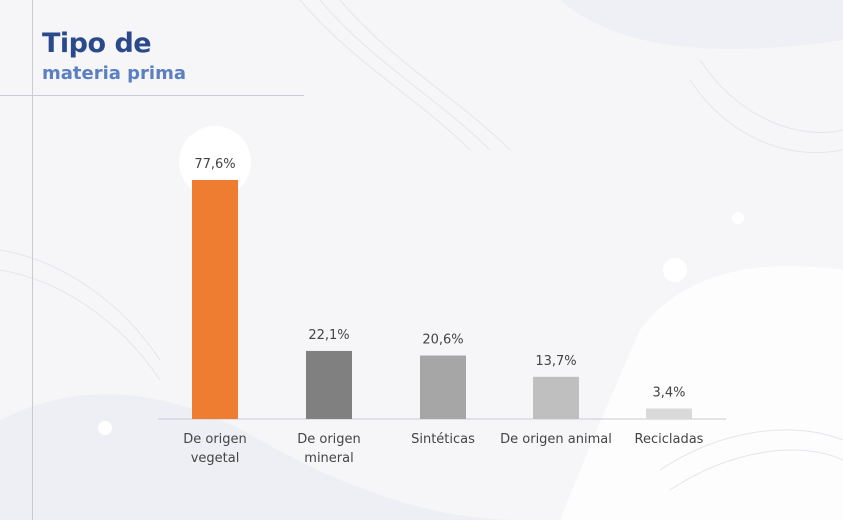 The image size is (843, 520). Describe the element at coordinates (555, 361) in the screenshot. I see `bar-value-label: 13,7%` at that location.